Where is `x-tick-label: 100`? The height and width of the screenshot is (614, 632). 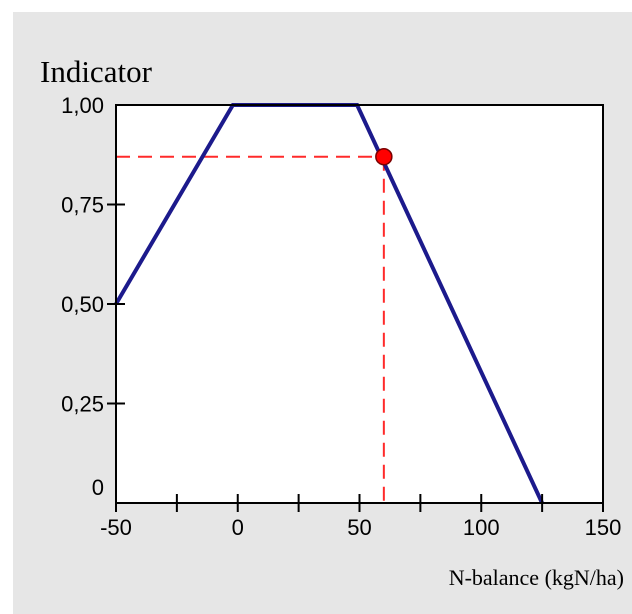 x-tick-label: 100 is located at coordinates (481, 527).